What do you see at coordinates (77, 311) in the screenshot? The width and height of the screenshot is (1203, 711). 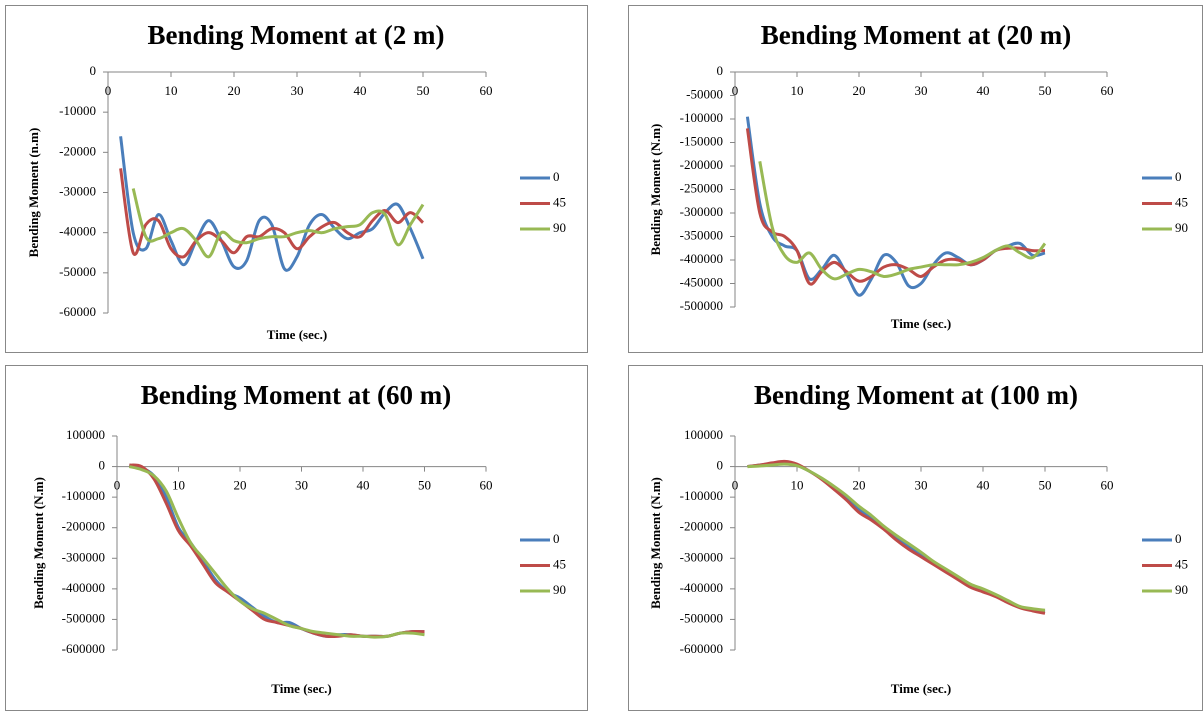 I see `y-tick-label: -60000` at bounding box center [77, 311].